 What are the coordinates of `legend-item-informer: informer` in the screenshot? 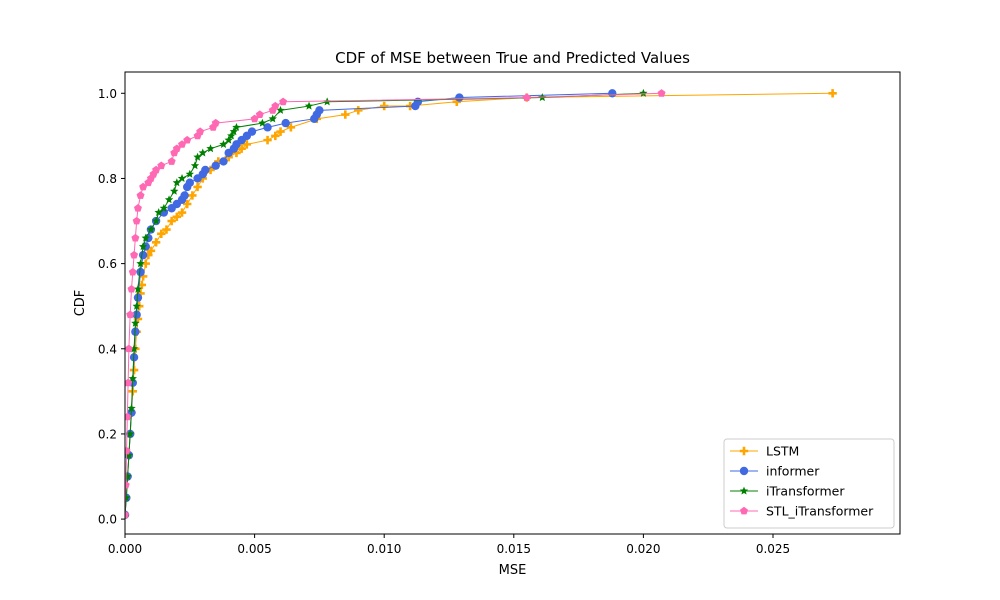 It's located at (775, 471).